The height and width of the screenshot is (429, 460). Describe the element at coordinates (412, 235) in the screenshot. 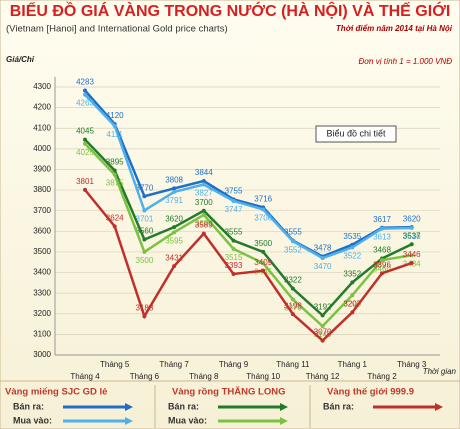

I see `data-label: 3537` at that location.